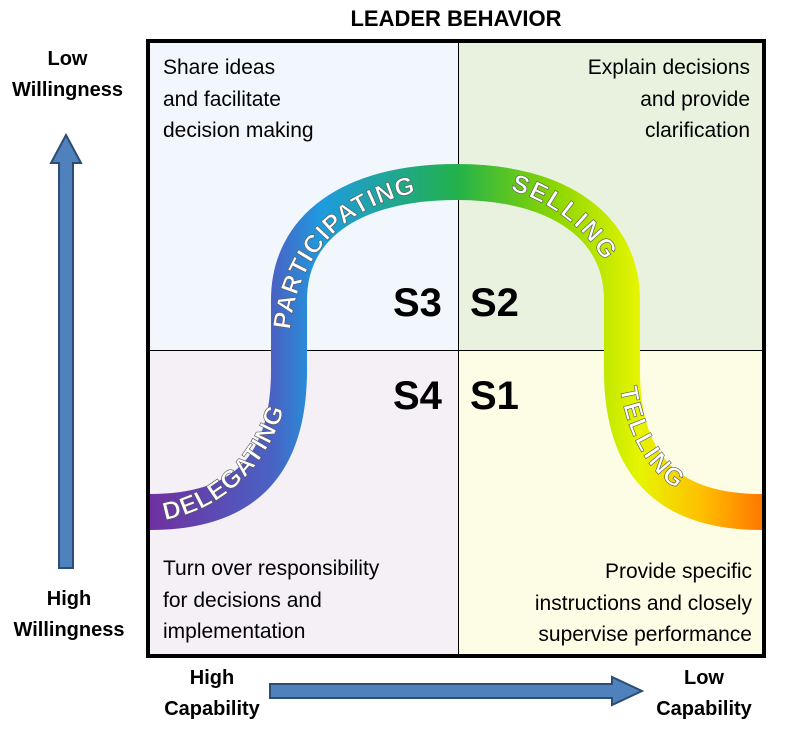  I want to click on y-axis-top-label-line1: Low, so click(67, 59).